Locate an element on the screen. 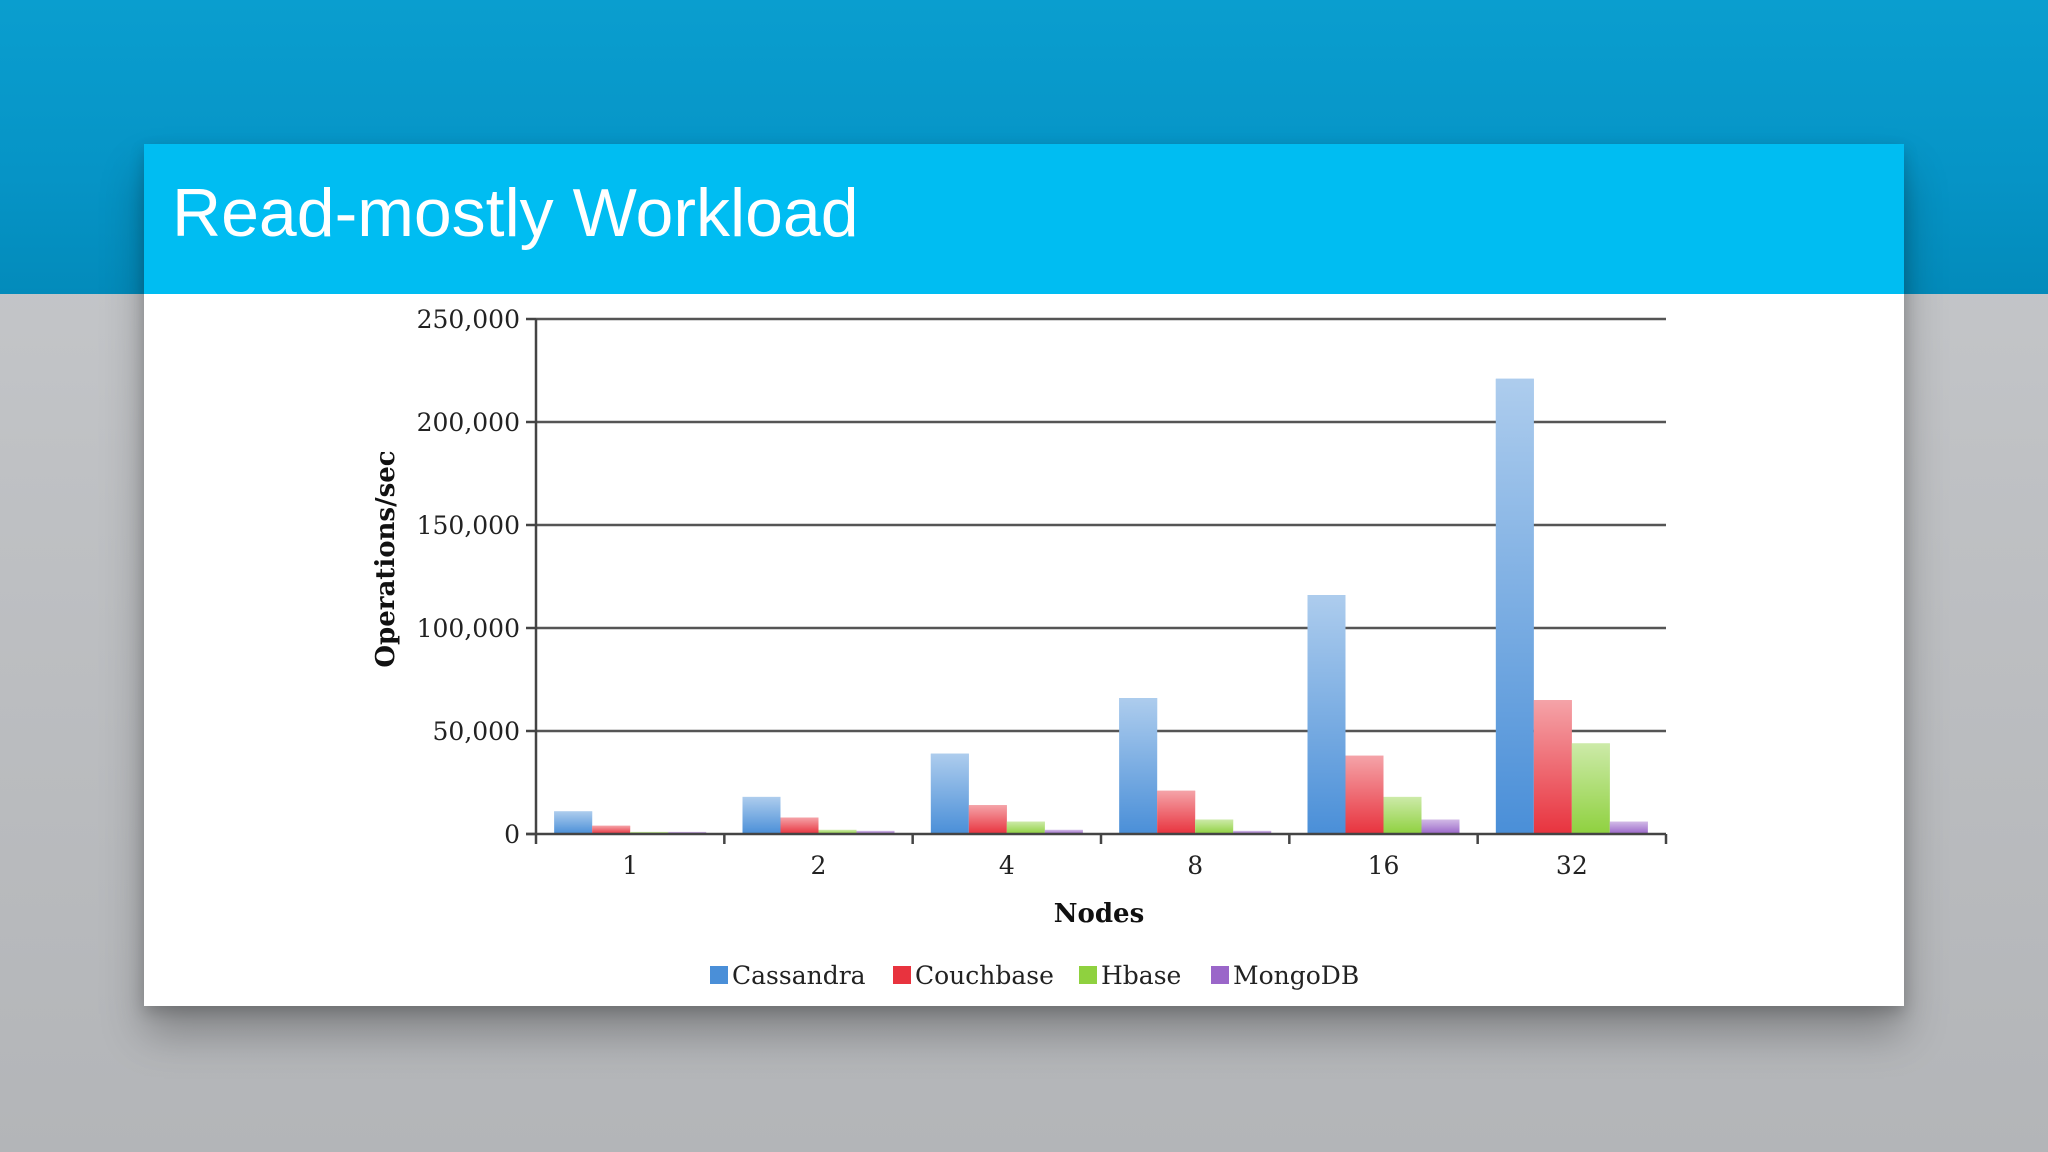 The width and height of the screenshot is (2048, 1152). x-tick-label: 1 is located at coordinates (630, 865).